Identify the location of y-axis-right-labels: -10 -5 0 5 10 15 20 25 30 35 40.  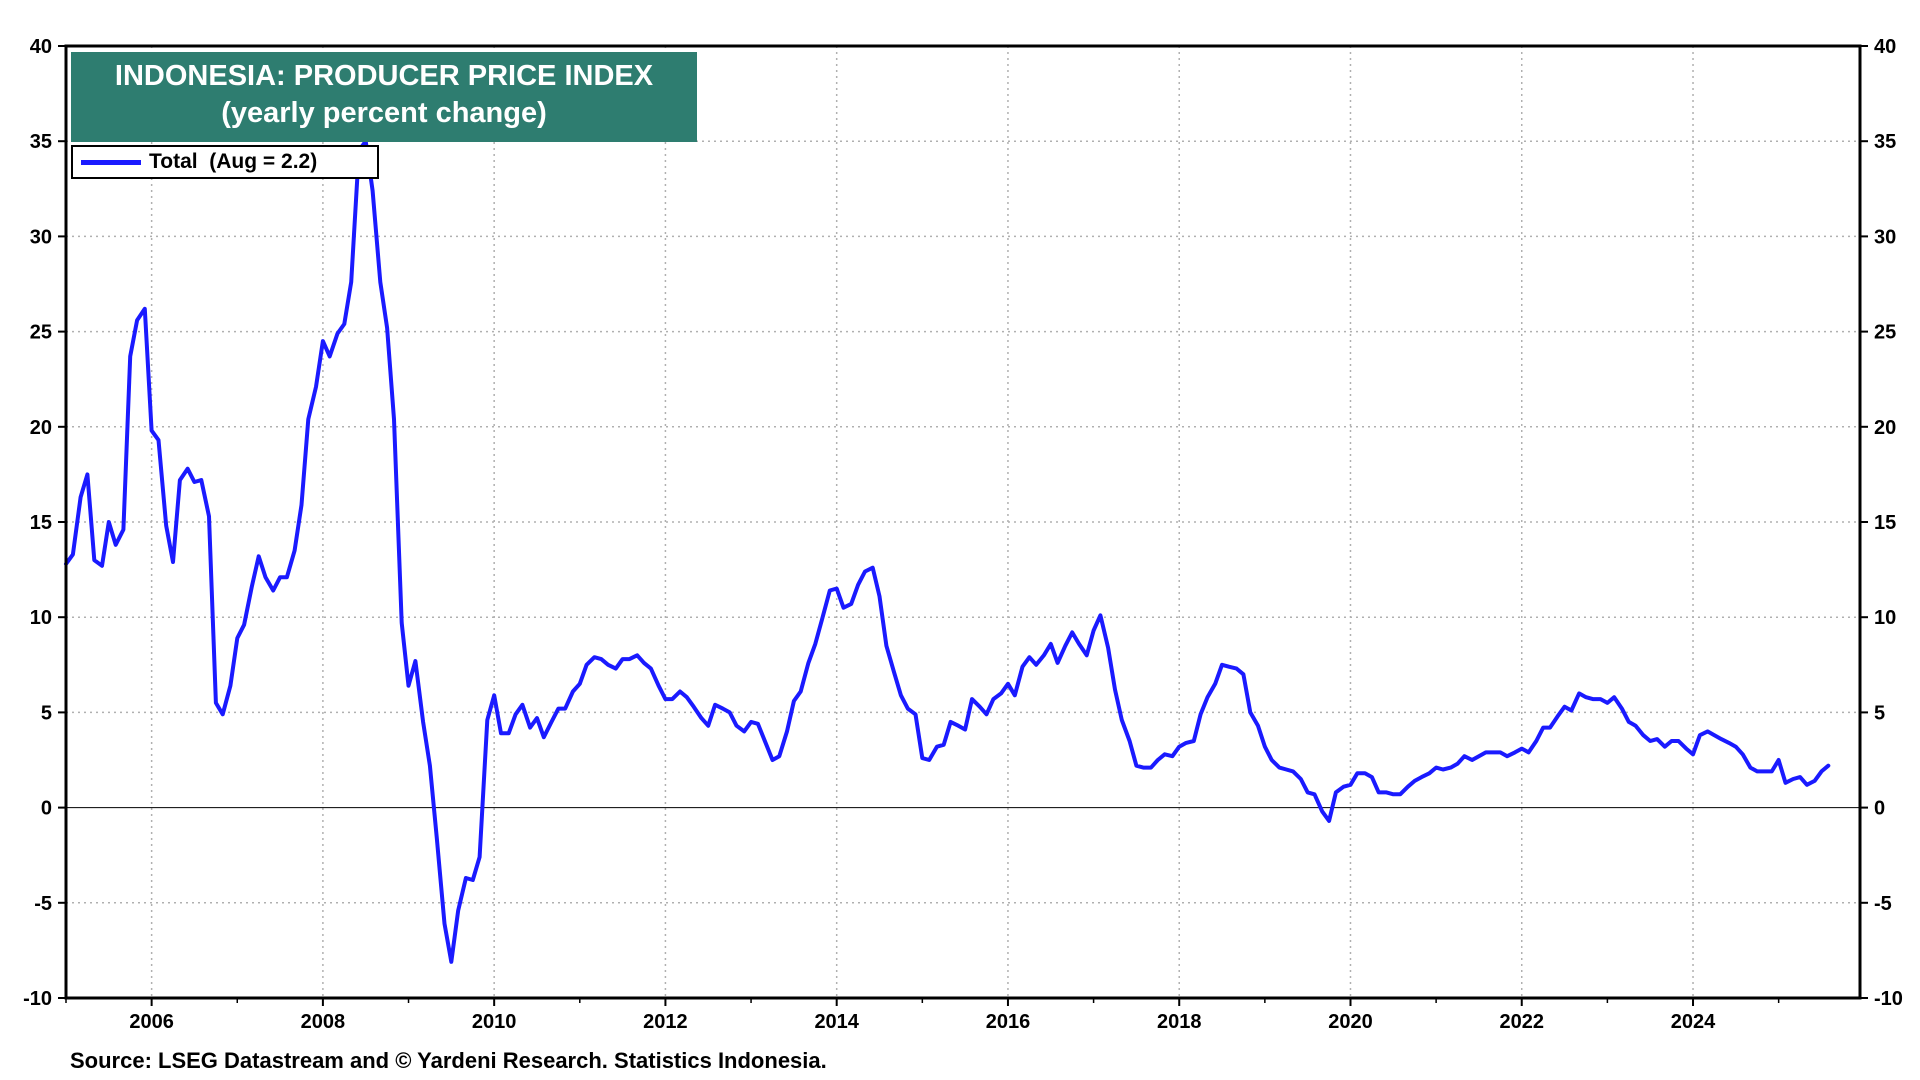
(1888, 523).